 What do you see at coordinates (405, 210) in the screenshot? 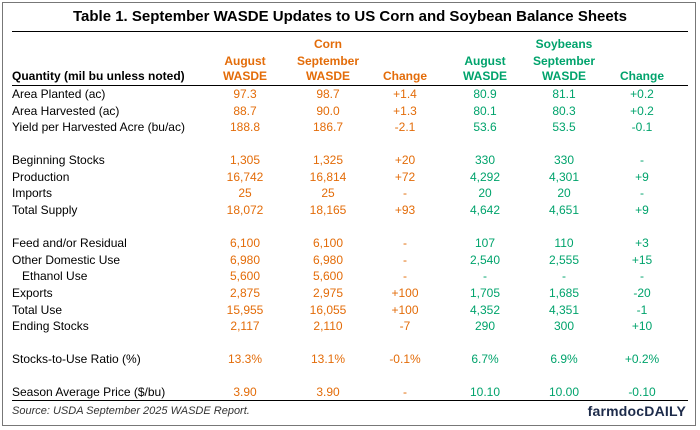
I see `corn-change-cell: +93` at bounding box center [405, 210].